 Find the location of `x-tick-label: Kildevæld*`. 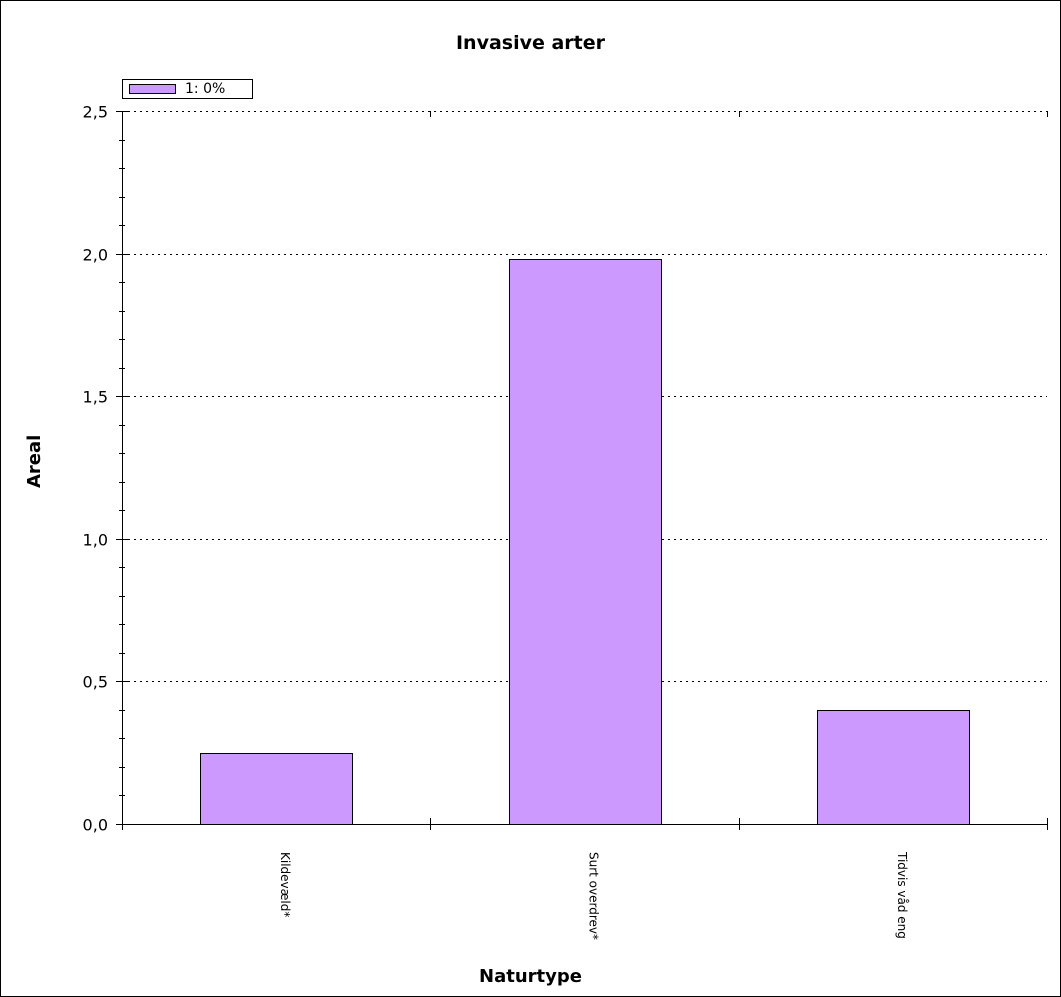

x-tick-label: Kildevæld* is located at coordinates (285, 884).